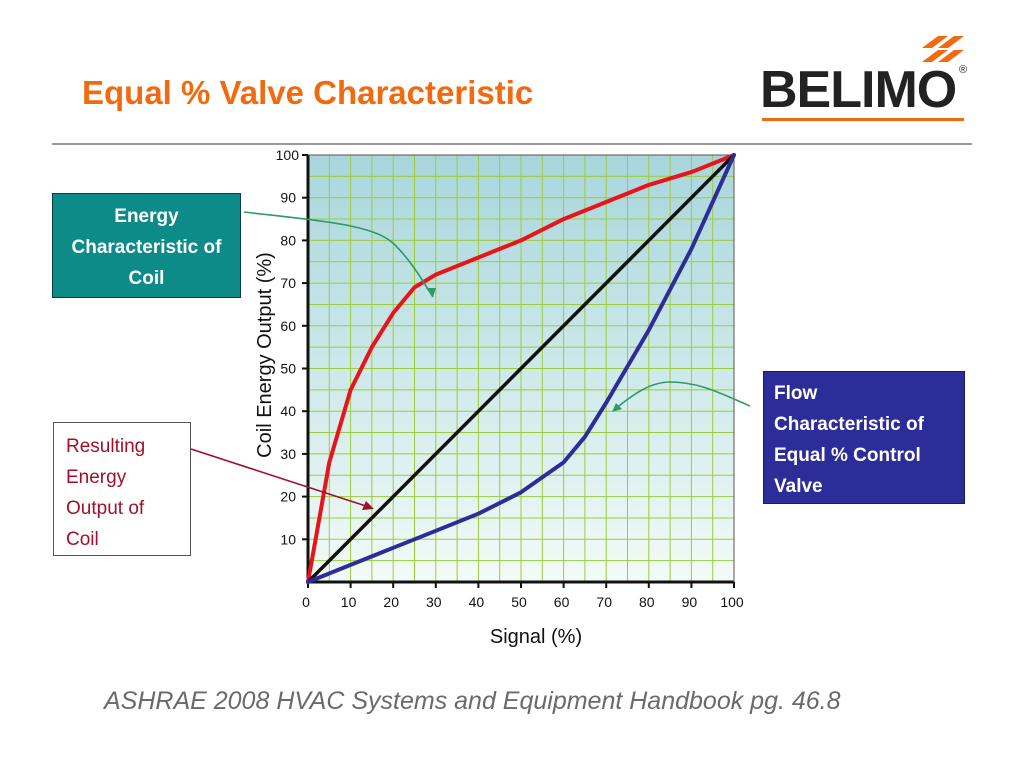 Image resolution: width=1024 pixels, height=768 pixels. Describe the element at coordinates (682, 396) in the screenshot. I see `flow-pointer` at that location.